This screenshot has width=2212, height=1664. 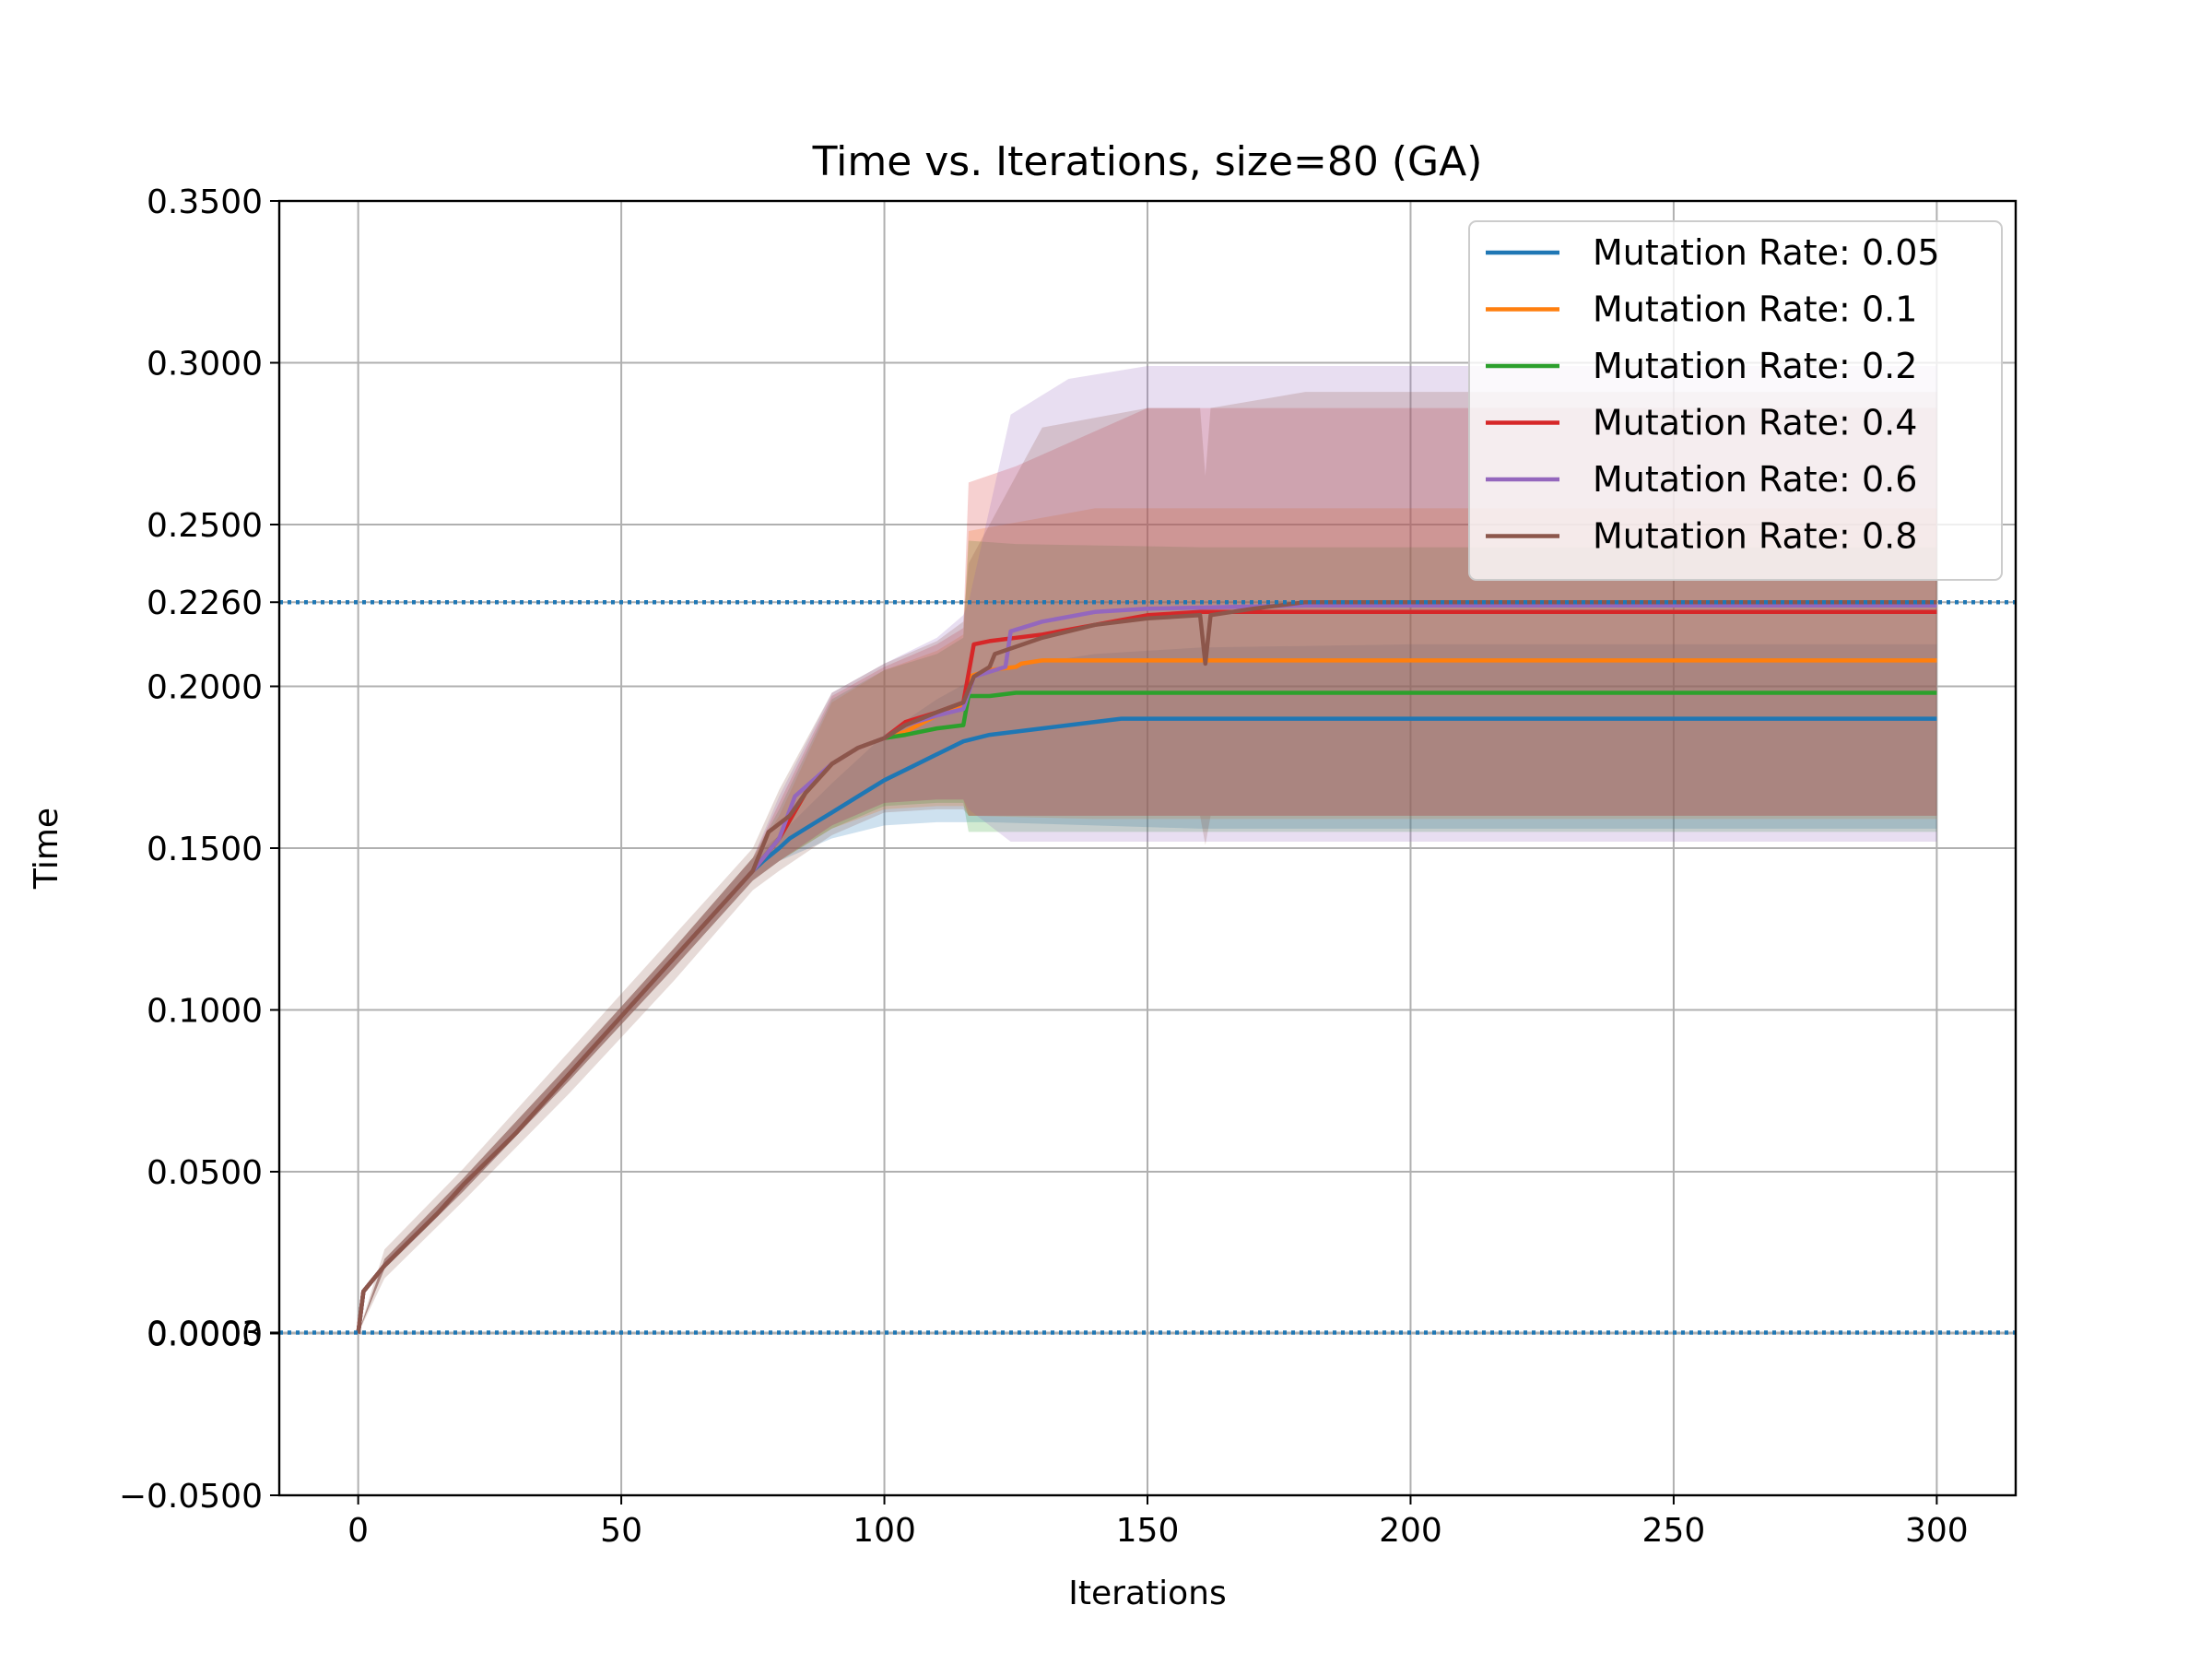 I want to click on x-tick-label: 100, so click(x=884, y=1531).